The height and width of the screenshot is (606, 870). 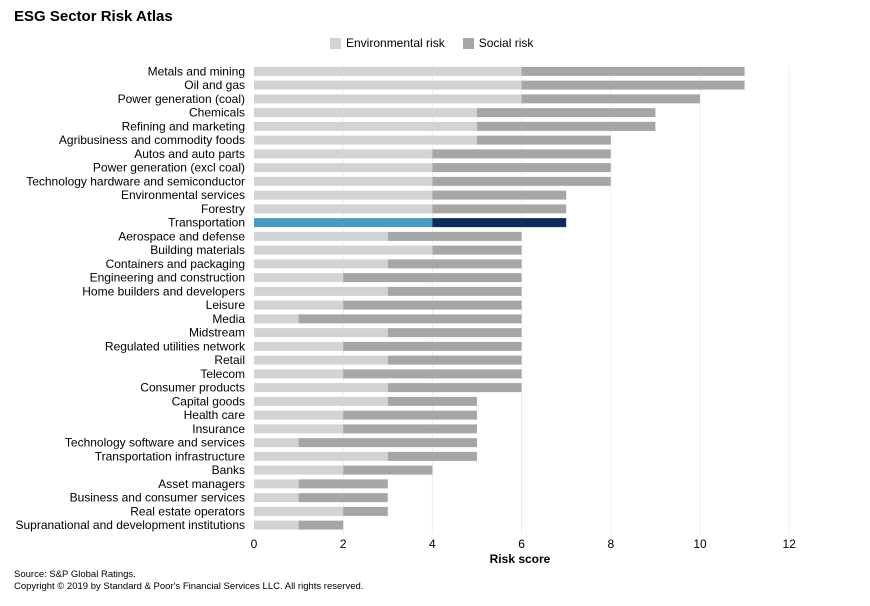 What do you see at coordinates (395, 43) in the screenshot?
I see `legend-label-environmental: Environmental risk` at bounding box center [395, 43].